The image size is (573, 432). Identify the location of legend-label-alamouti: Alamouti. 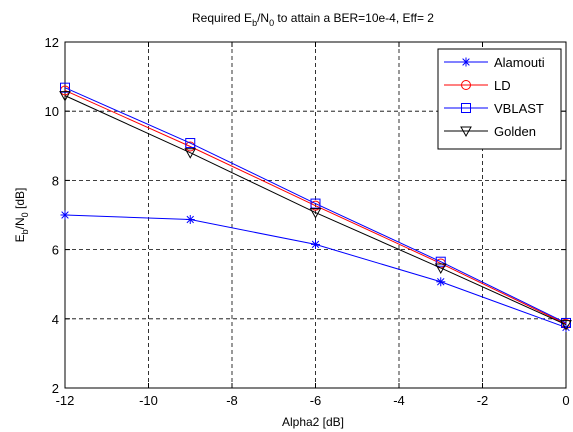
(519, 62).